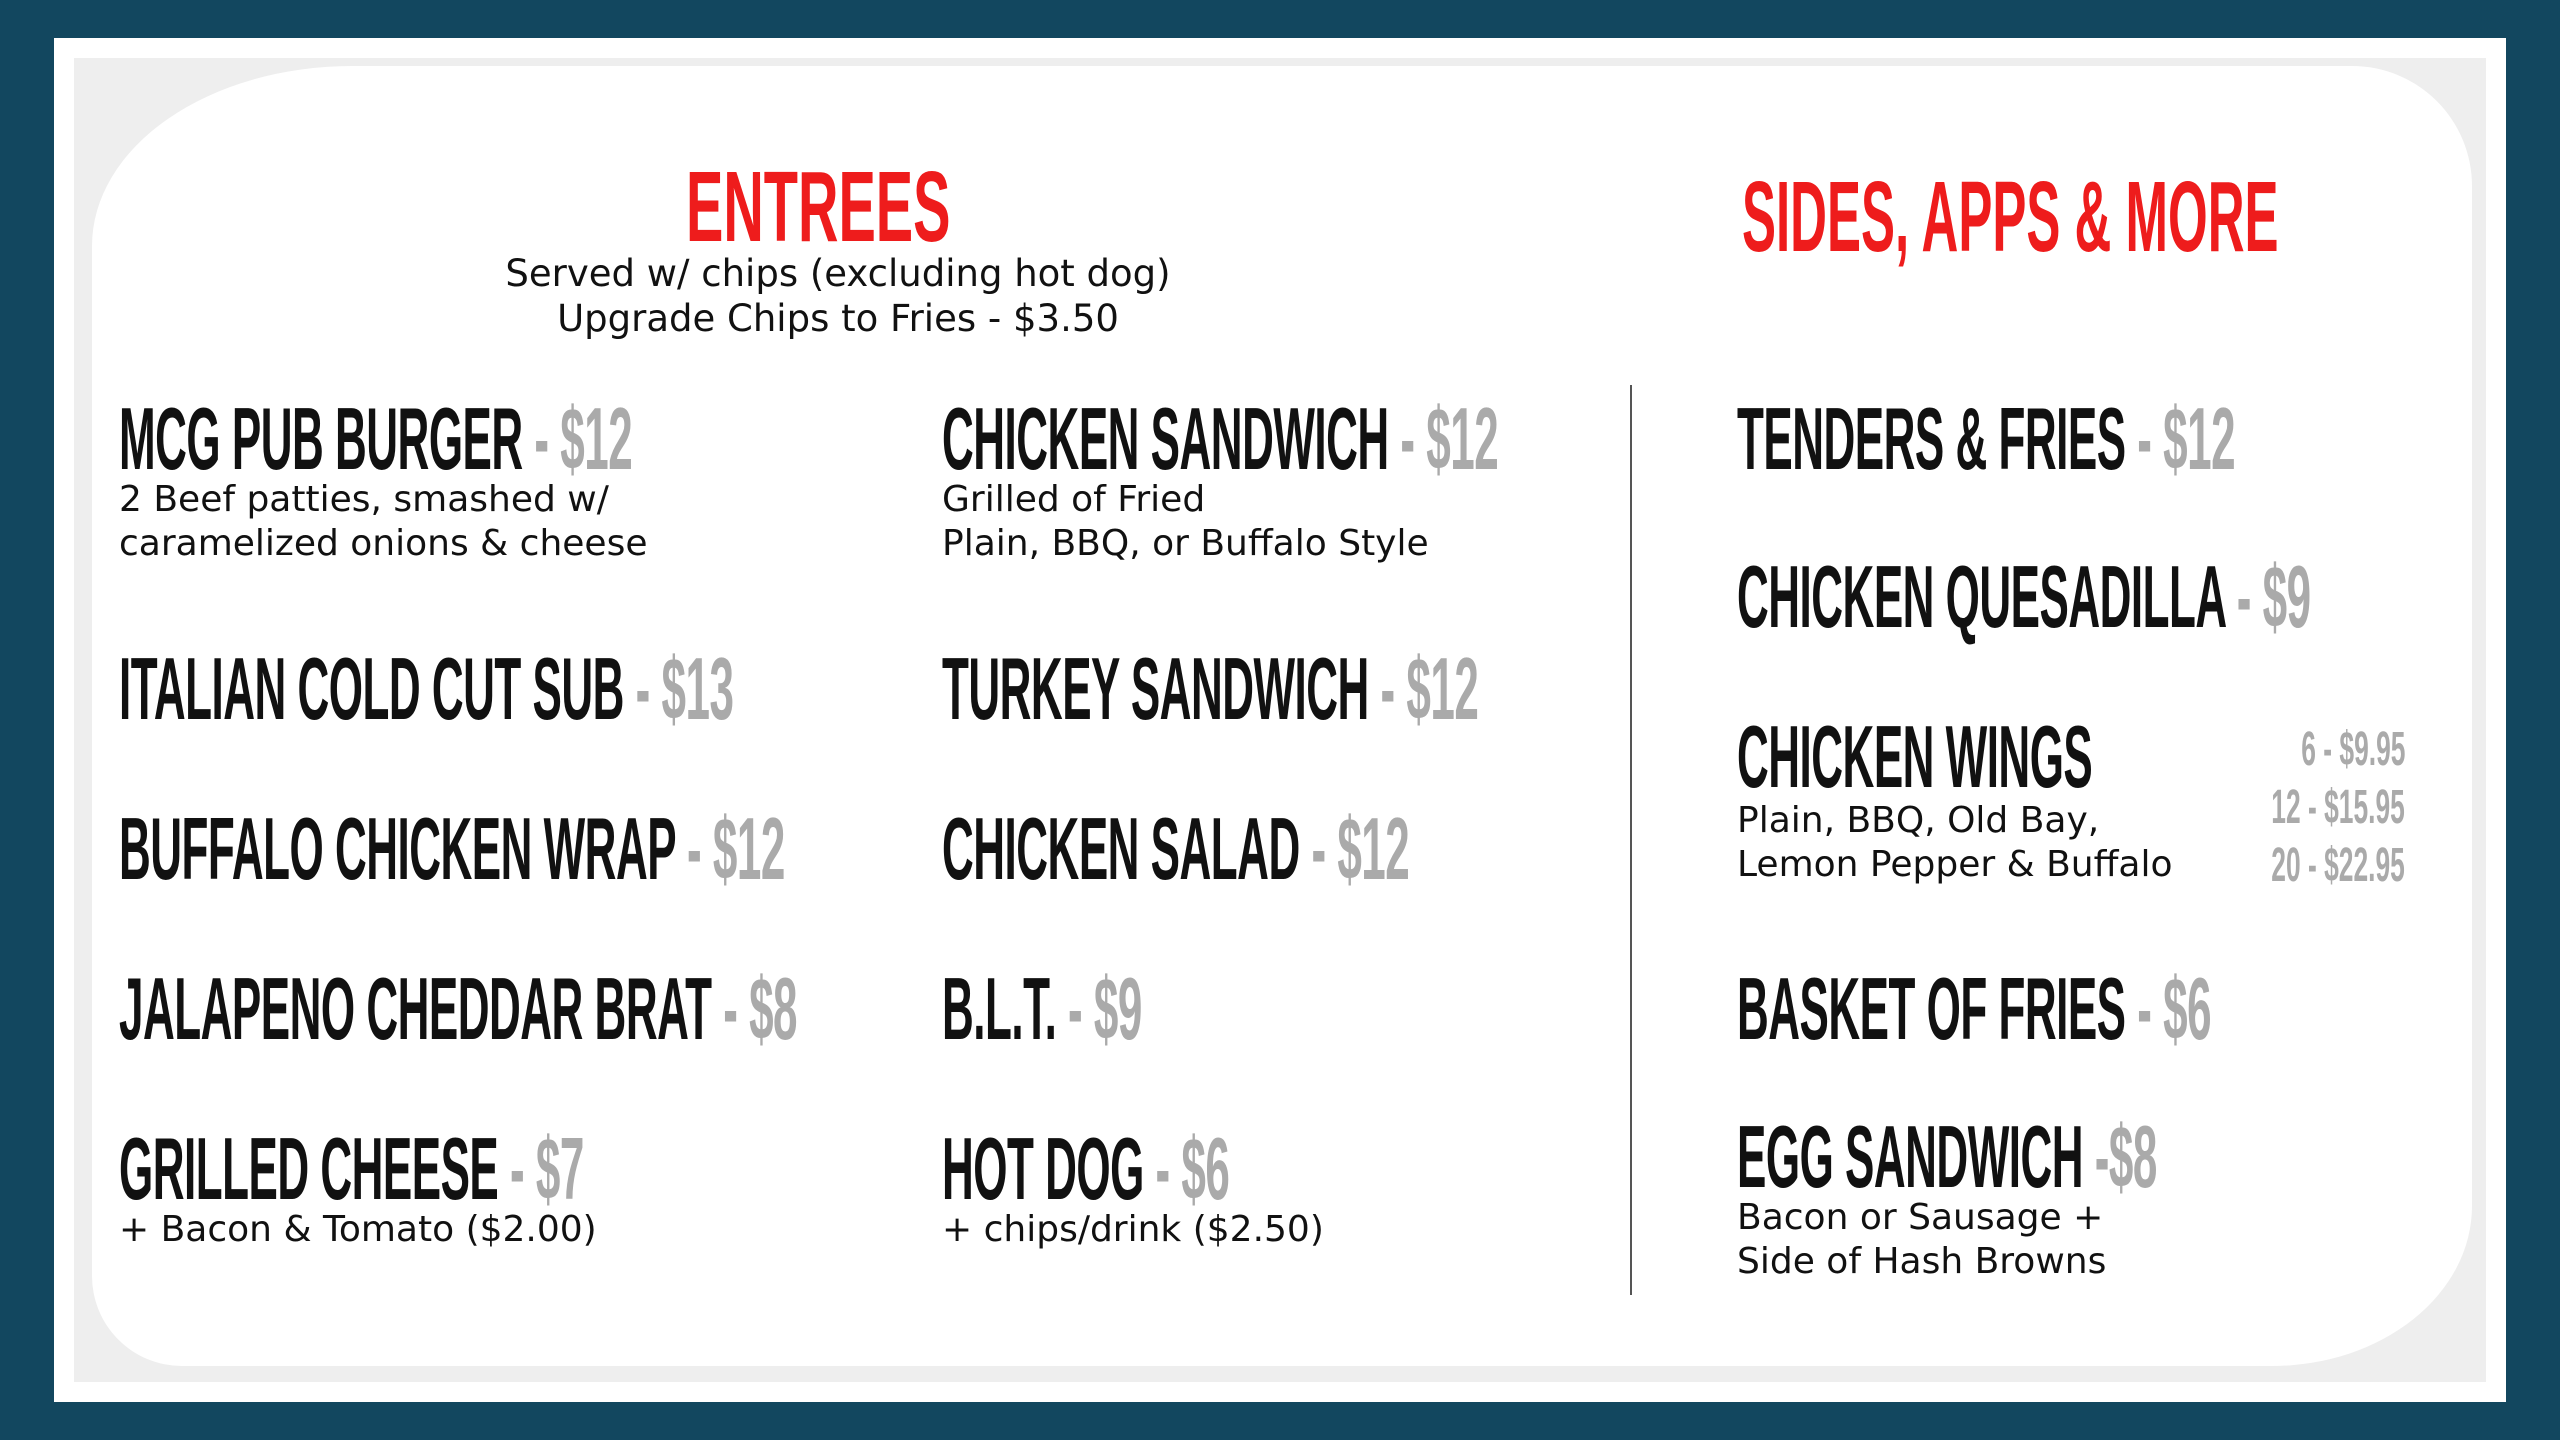  I want to click on item-desc: Side of Hash Browns, so click(1922, 1261).